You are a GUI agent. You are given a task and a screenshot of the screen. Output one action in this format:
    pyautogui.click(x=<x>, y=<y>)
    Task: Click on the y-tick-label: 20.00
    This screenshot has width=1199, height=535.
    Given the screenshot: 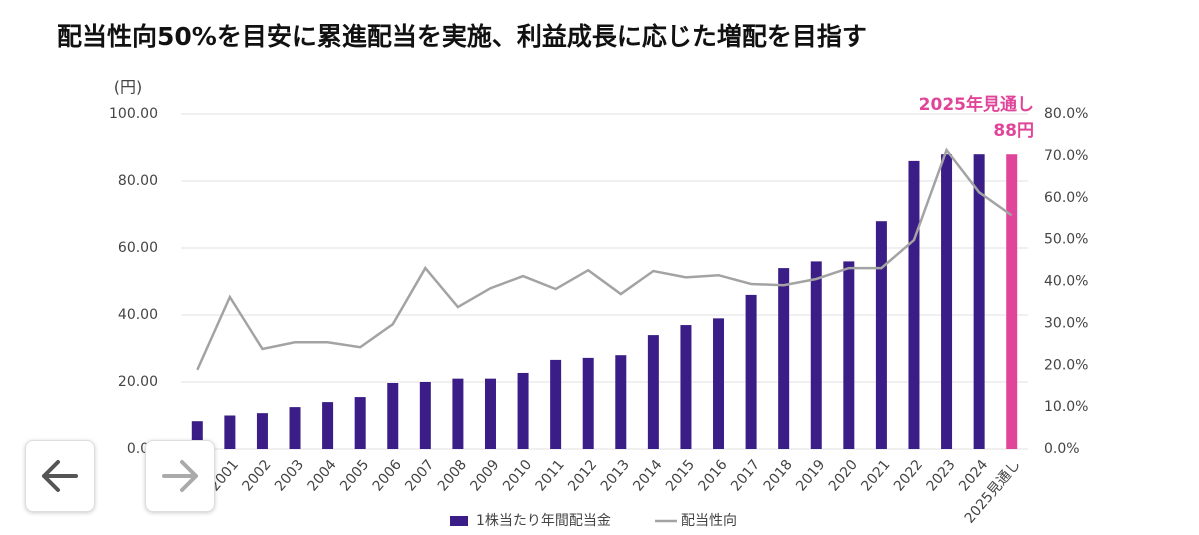 What is the action you would take?
    pyautogui.click(x=138, y=382)
    